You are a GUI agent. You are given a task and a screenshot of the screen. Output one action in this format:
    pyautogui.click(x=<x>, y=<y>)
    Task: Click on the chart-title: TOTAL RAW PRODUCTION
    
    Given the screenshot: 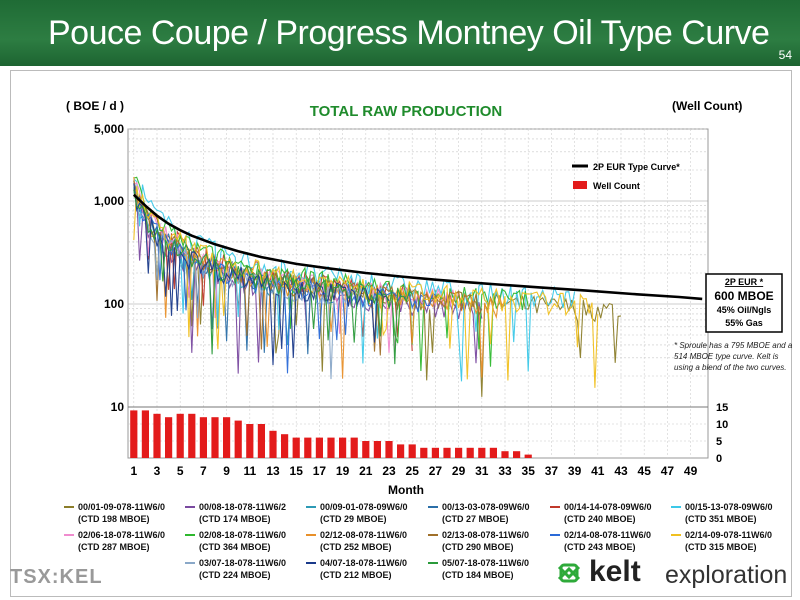 What is the action you would take?
    pyautogui.click(x=406, y=111)
    